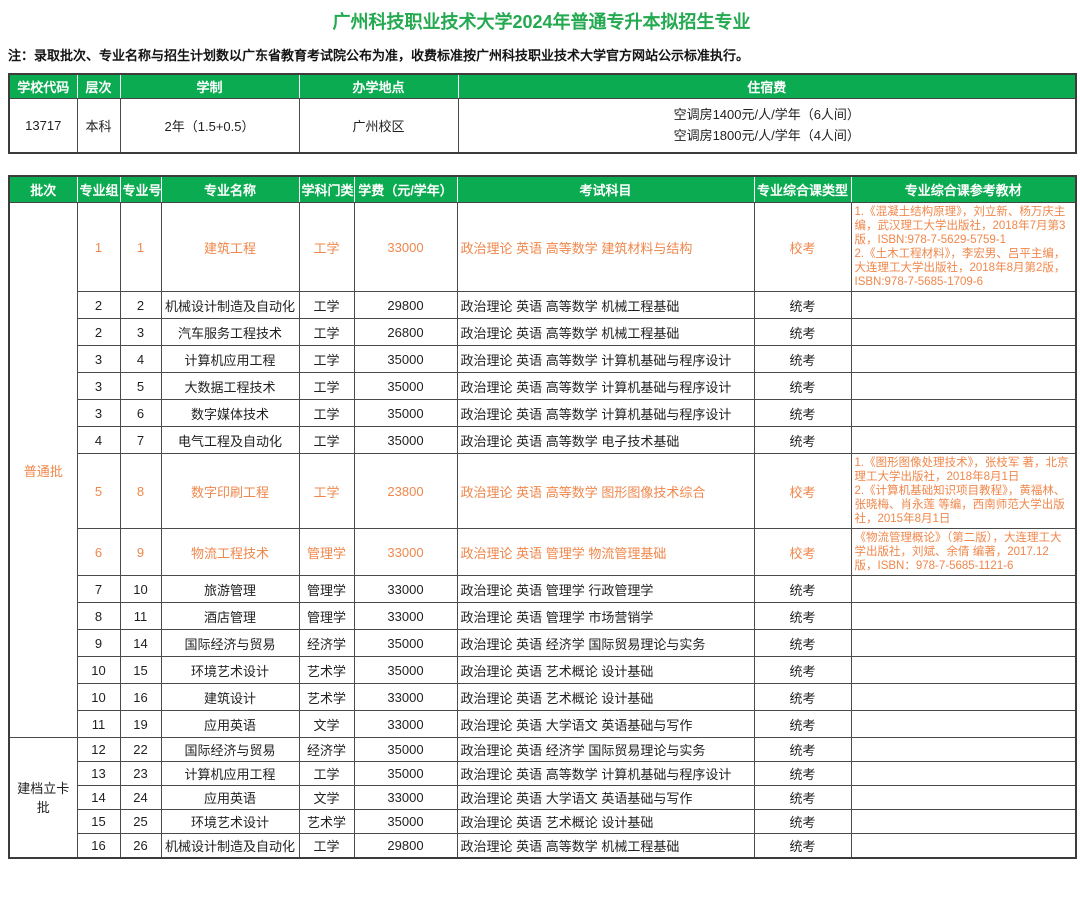 The width and height of the screenshot is (1080, 904). What do you see at coordinates (209, 126) in the screenshot?
I see `duration-value: 2年（1.5+0.5）` at bounding box center [209, 126].